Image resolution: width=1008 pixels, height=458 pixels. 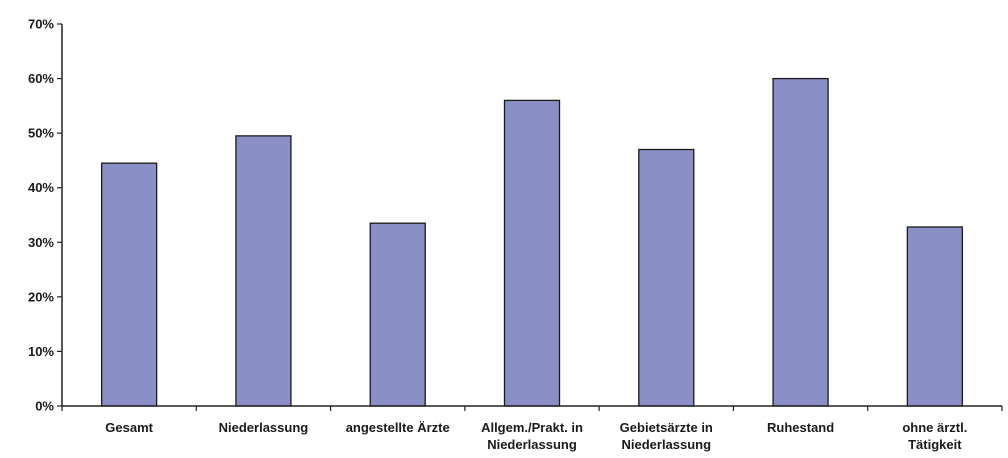 I want to click on x-category-label-line: ohne ärztl., so click(x=934, y=427).